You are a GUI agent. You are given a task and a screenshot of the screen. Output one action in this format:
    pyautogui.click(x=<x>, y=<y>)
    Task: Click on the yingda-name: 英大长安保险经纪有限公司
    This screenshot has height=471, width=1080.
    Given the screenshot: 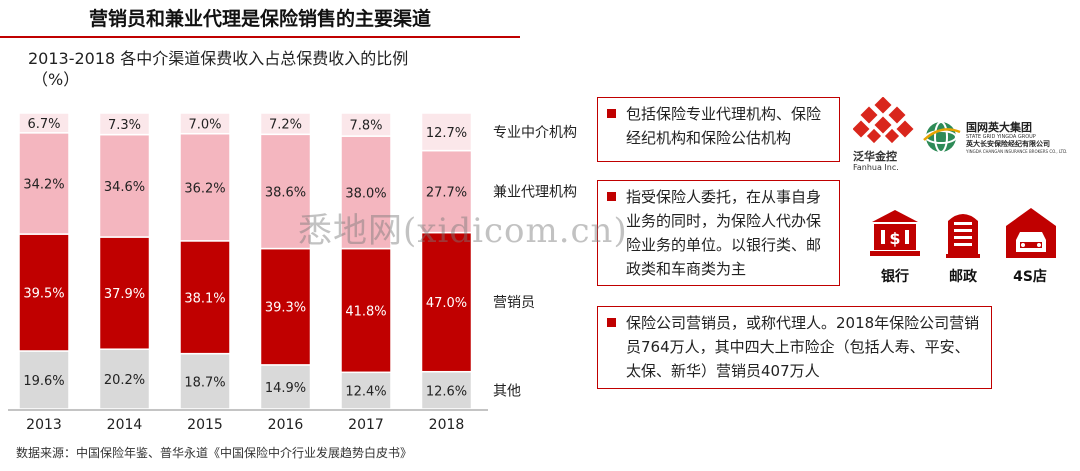 What is the action you would take?
    pyautogui.click(x=1008, y=144)
    